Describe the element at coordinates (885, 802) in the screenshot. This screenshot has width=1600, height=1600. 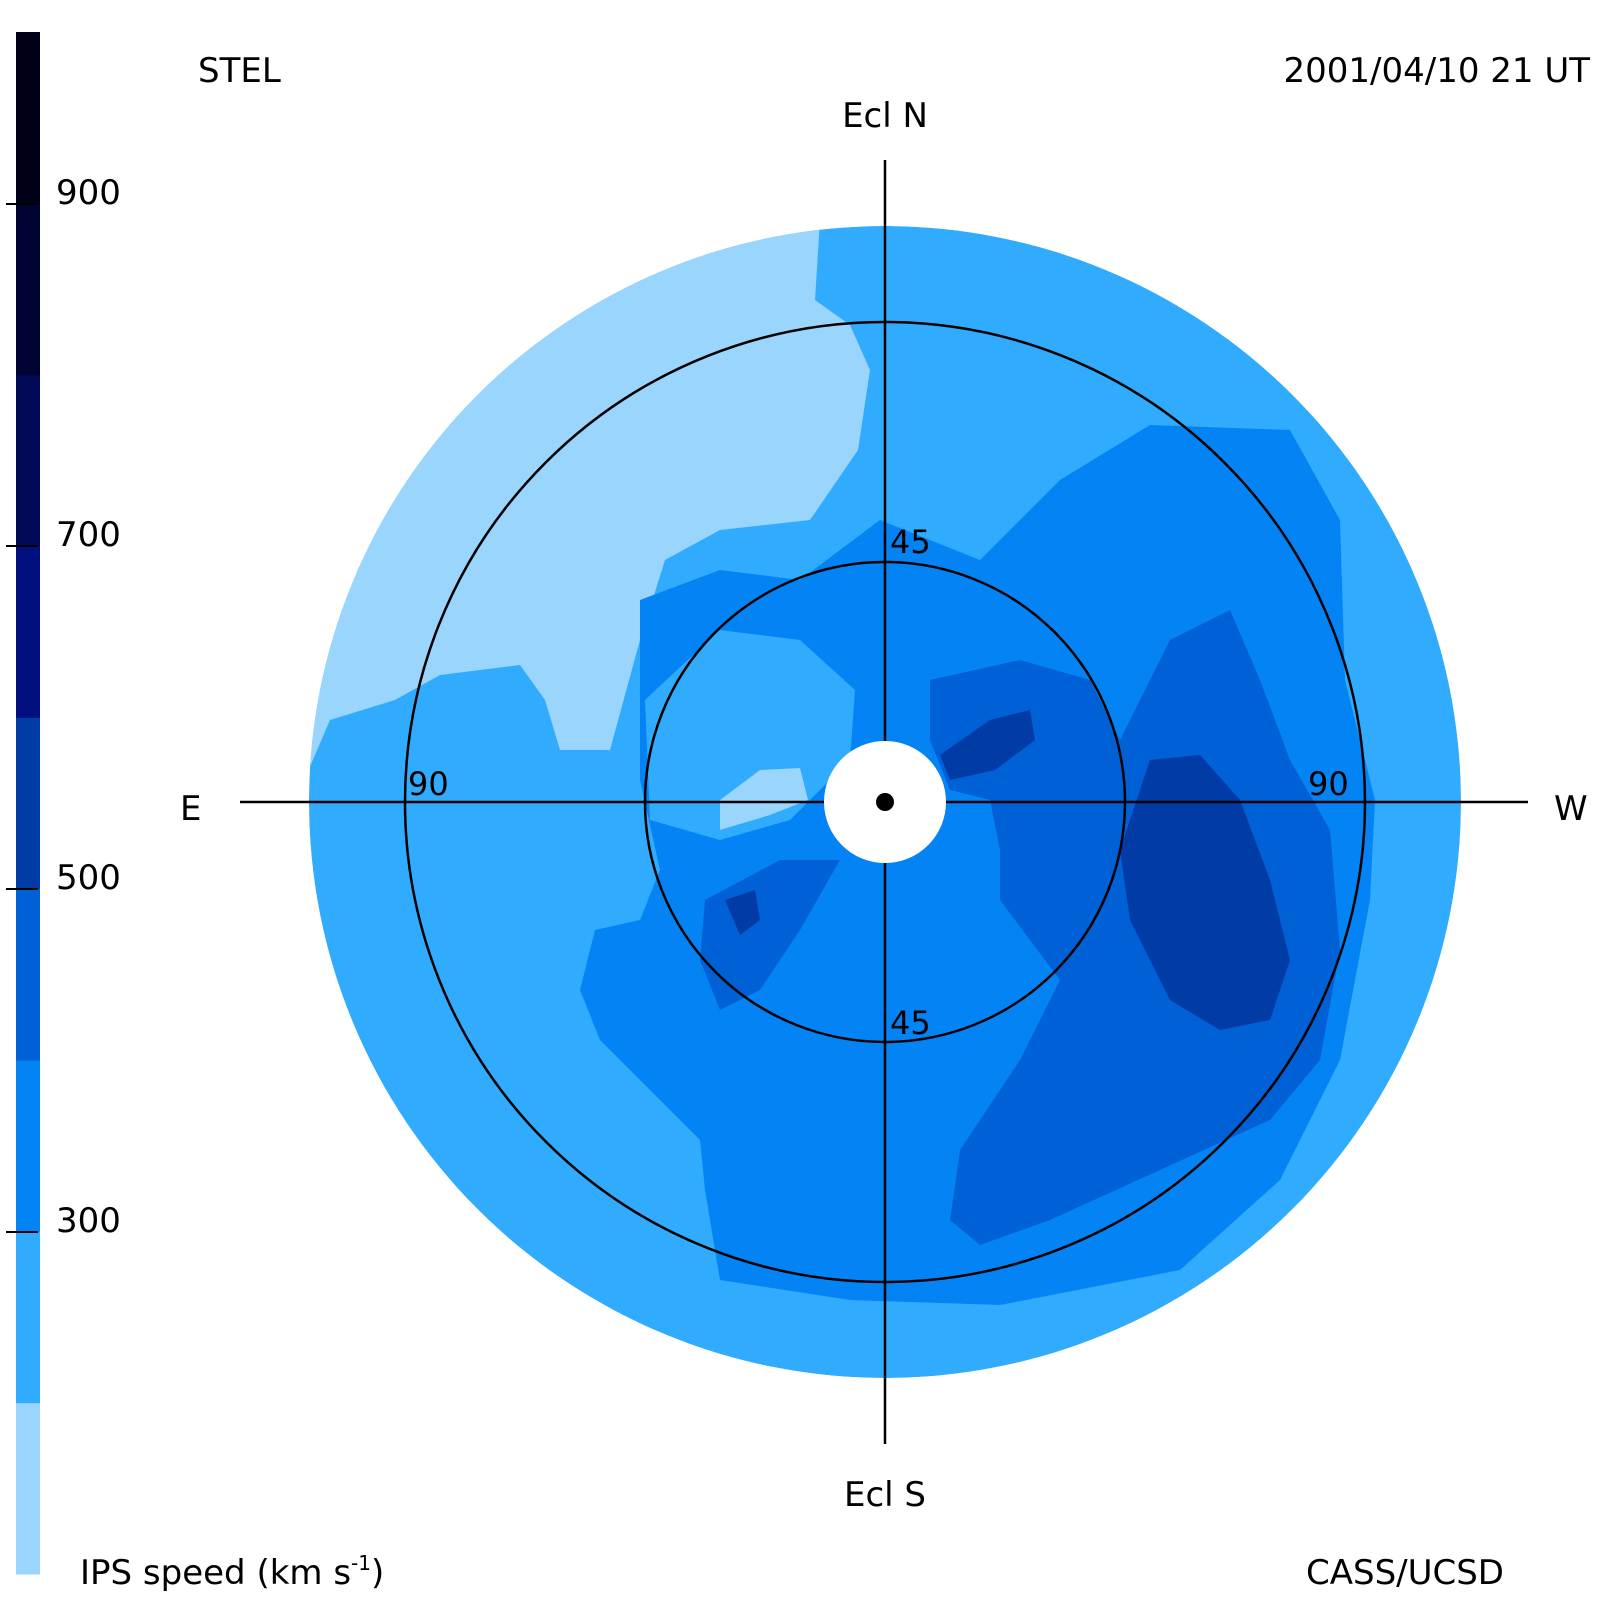
I see `sun-center-dot` at that location.